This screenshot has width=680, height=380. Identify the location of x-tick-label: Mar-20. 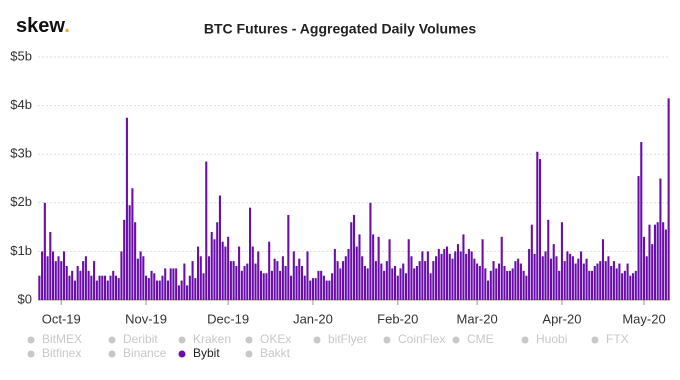
(477, 318).